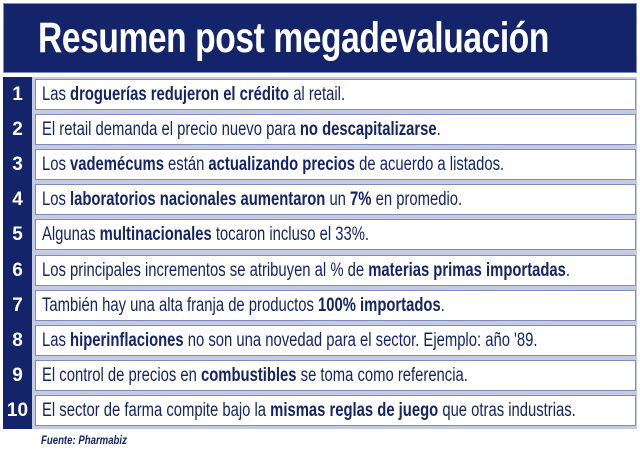 Image resolution: width=640 pixels, height=451 pixels. I want to click on text-segment: están, so click(186, 165).